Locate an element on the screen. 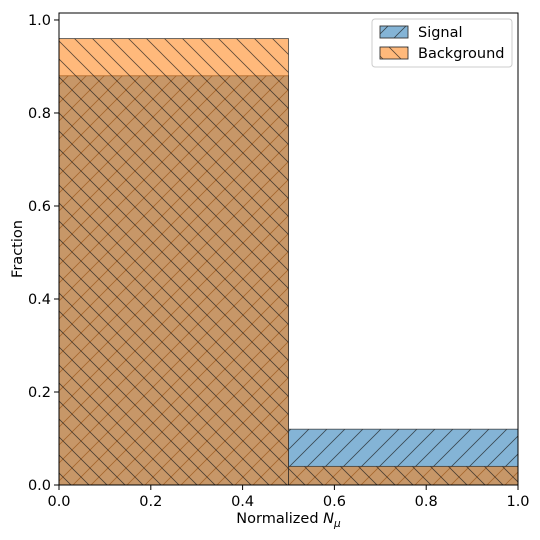  x-tick-label: 0.6 is located at coordinates (334, 502).